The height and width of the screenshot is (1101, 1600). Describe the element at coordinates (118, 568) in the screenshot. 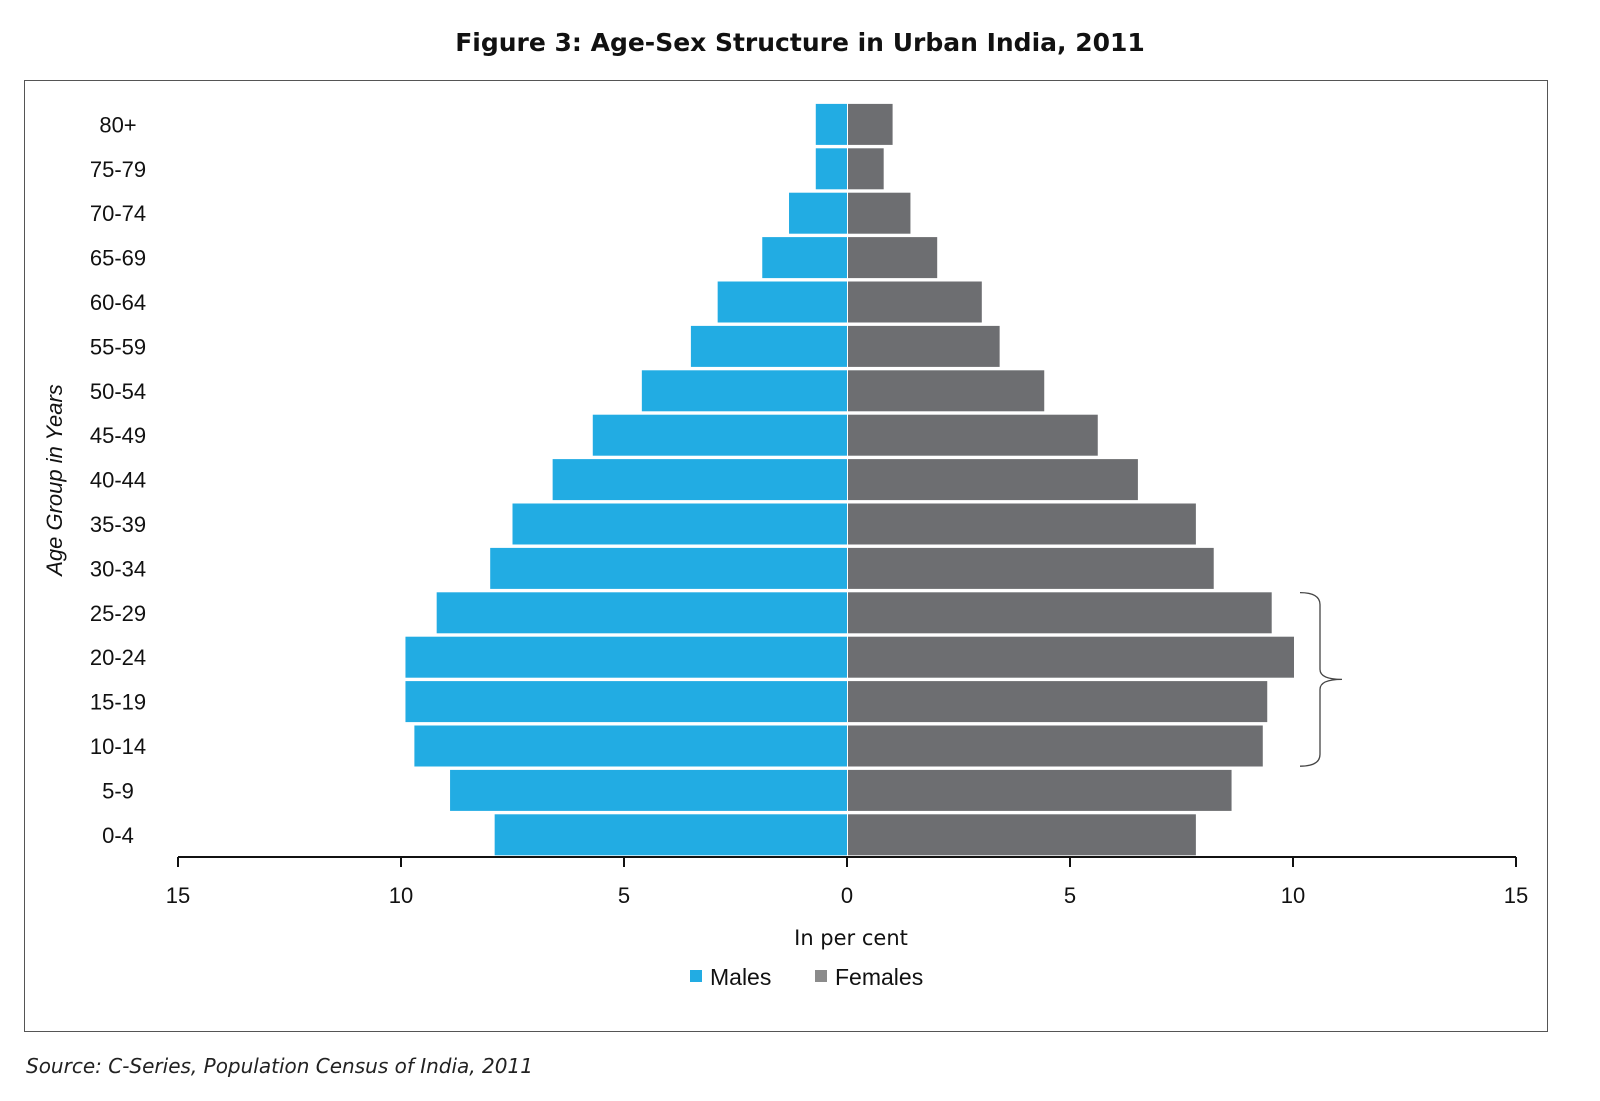

I see `age-label: 30-34` at that location.